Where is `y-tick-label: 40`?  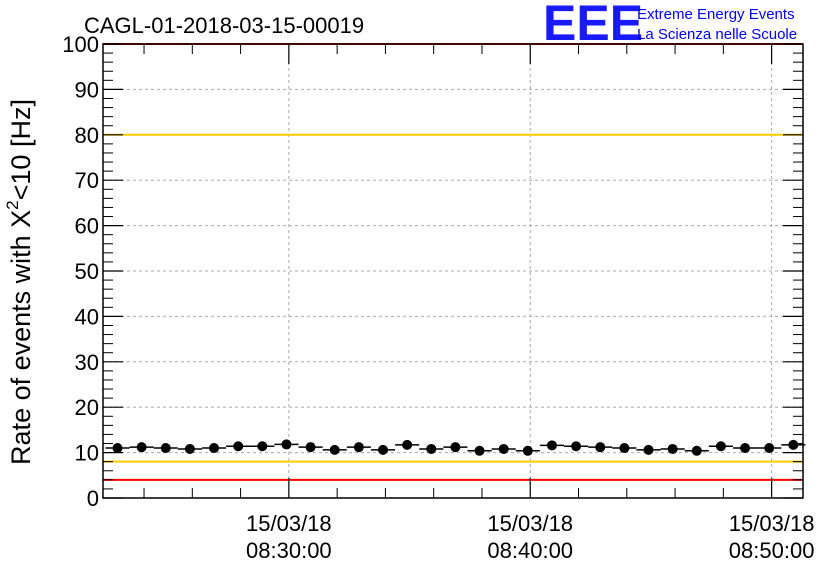
y-tick-label: 40 is located at coordinates (87, 316).